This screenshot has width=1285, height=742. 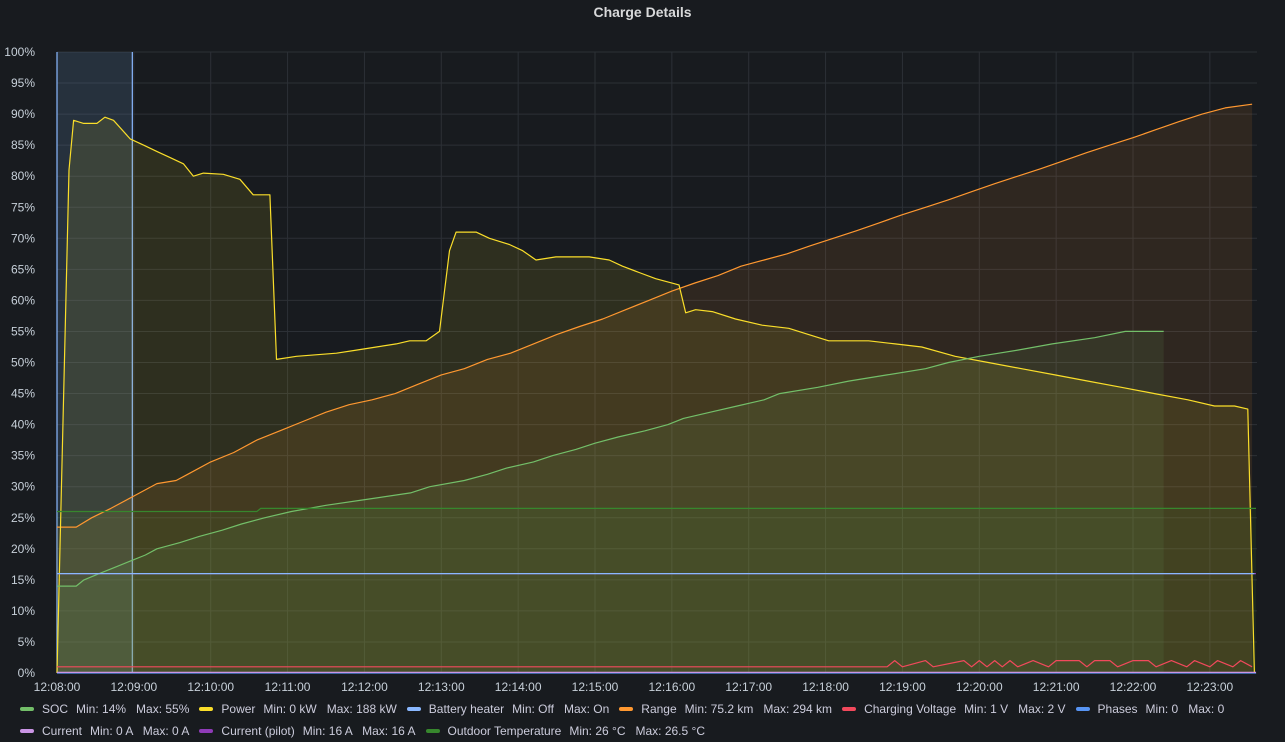 What do you see at coordinates (23, 456) in the screenshot?
I see `y-tick-label: 35%` at bounding box center [23, 456].